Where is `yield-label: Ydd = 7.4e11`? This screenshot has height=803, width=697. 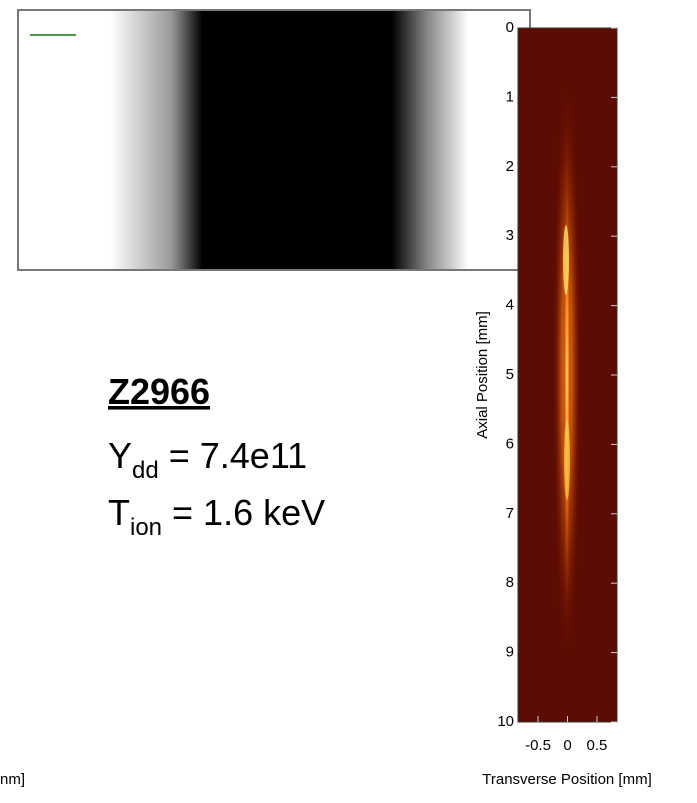 yield-label: Ydd = 7.4e11 is located at coordinates (207, 459).